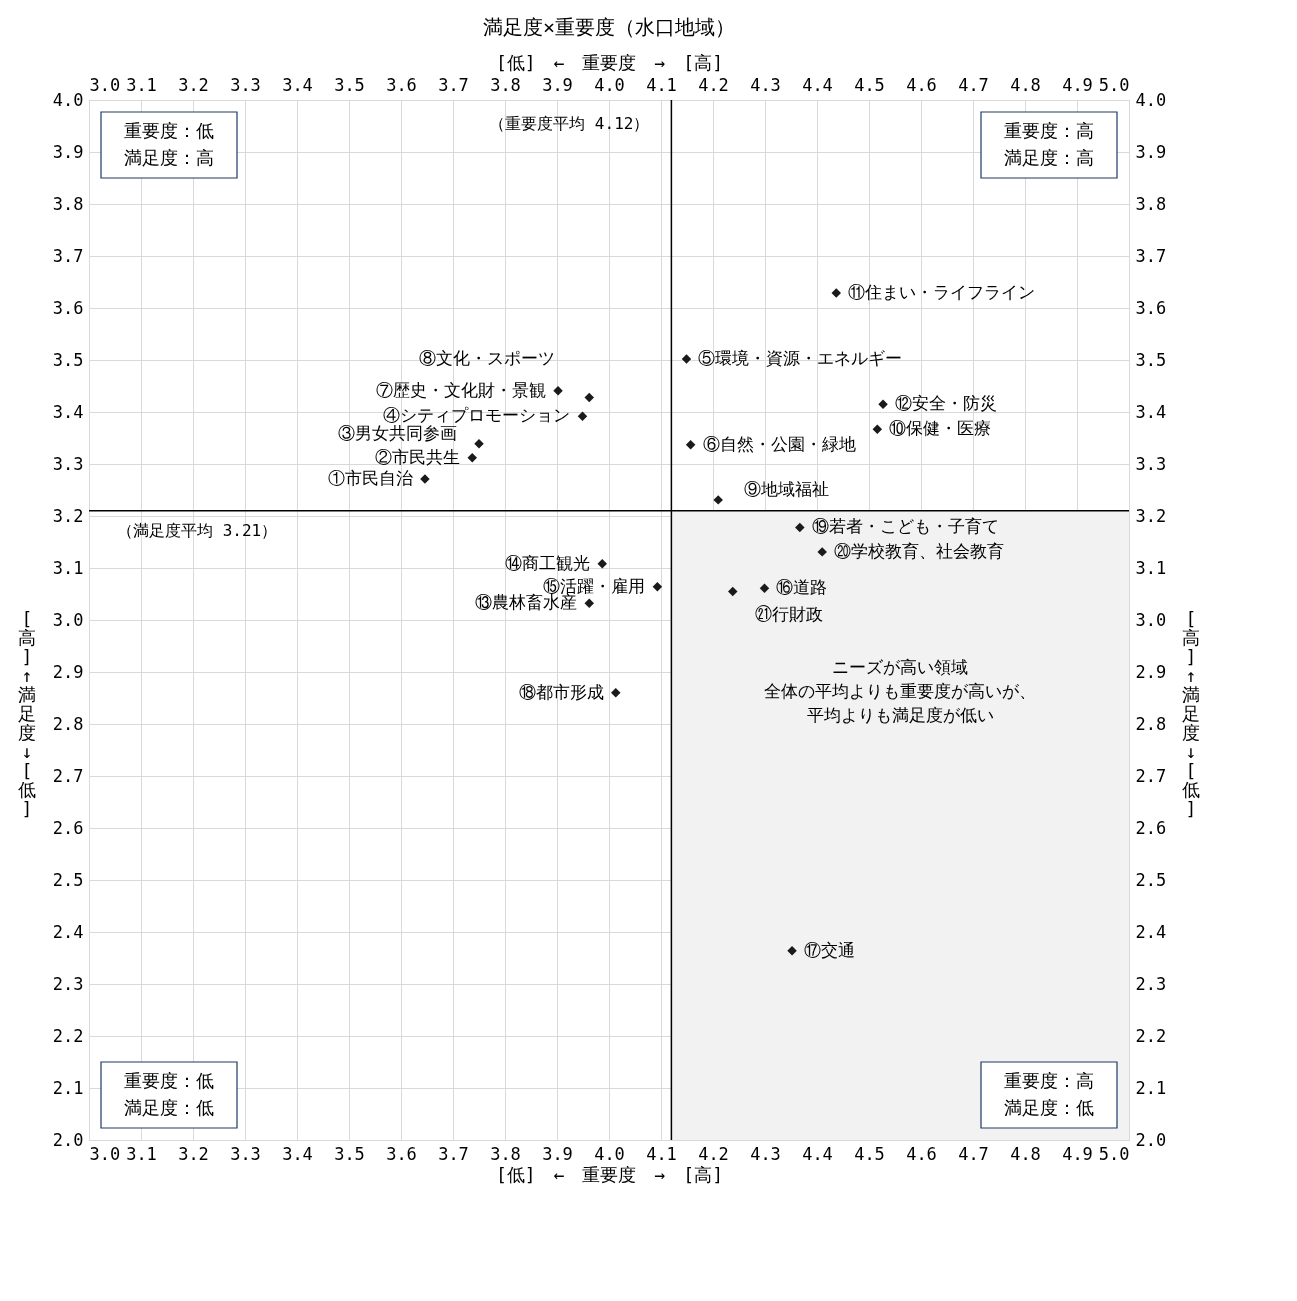 This screenshot has width=1297, height=1301. I want to click on y2-tick-label: 3.7, so click(1151, 255).